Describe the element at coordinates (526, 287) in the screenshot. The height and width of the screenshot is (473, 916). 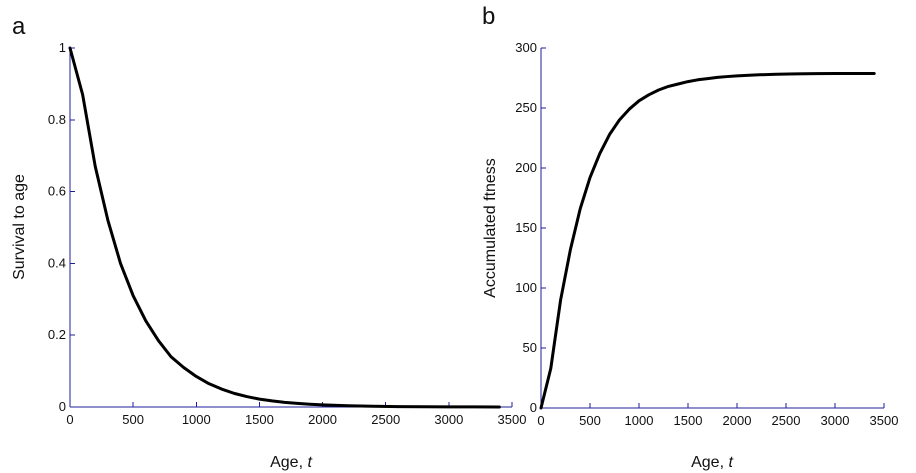
I see `panel-b-y-tick-label: 100` at that location.